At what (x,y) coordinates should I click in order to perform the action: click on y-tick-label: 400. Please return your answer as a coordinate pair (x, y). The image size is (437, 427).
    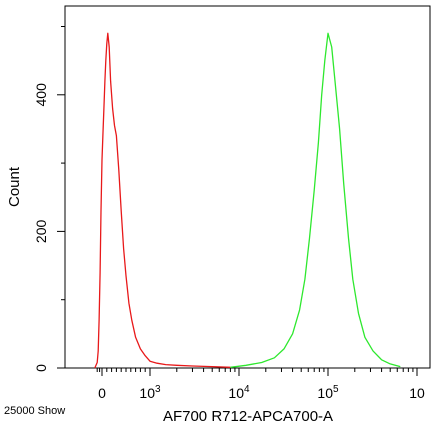
    Looking at the image, I should click on (41, 95).